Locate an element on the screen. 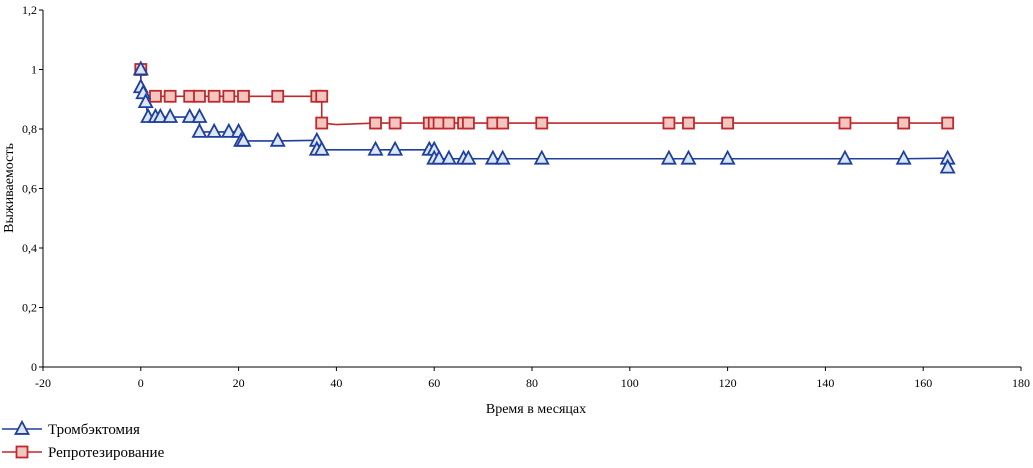 The height and width of the screenshot is (468, 1033). legend-label: Тромбэктомия is located at coordinates (94, 430).